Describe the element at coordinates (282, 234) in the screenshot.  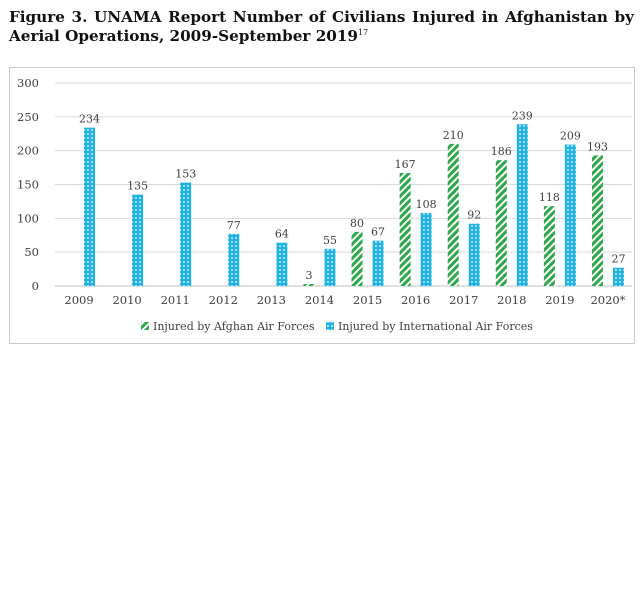
I see `data-label-international-2013: 64` at that location.